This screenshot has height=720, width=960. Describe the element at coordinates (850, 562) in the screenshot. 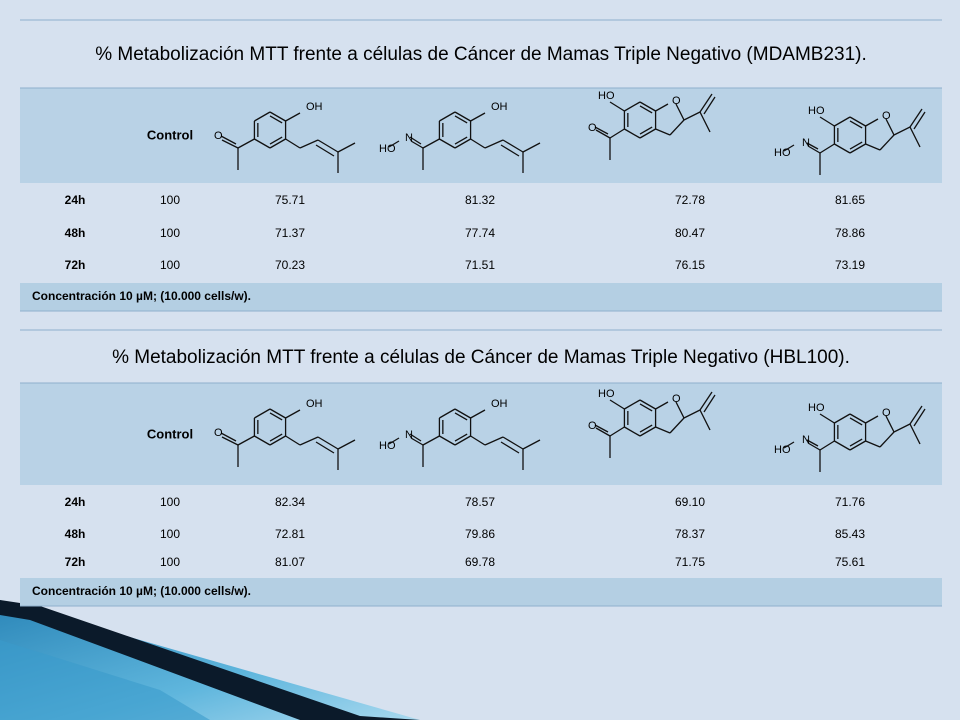

I see `cell-value: 75.61` at that location.